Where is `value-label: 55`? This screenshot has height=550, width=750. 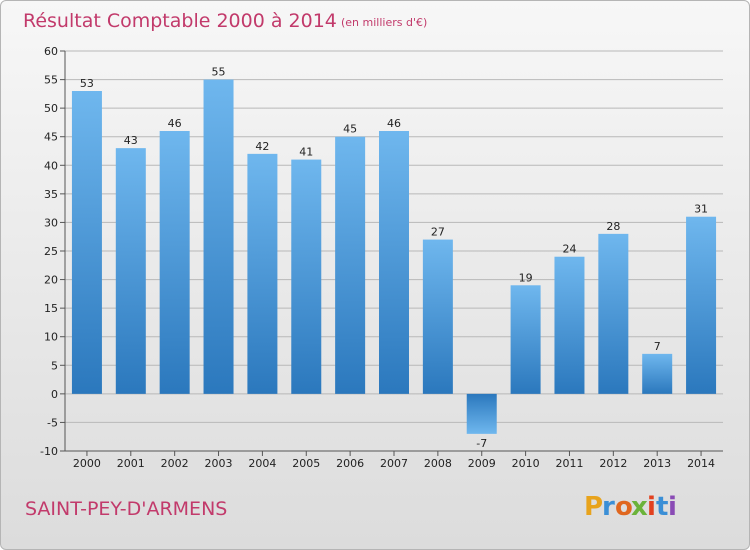 value-label: 55 is located at coordinates (219, 72).